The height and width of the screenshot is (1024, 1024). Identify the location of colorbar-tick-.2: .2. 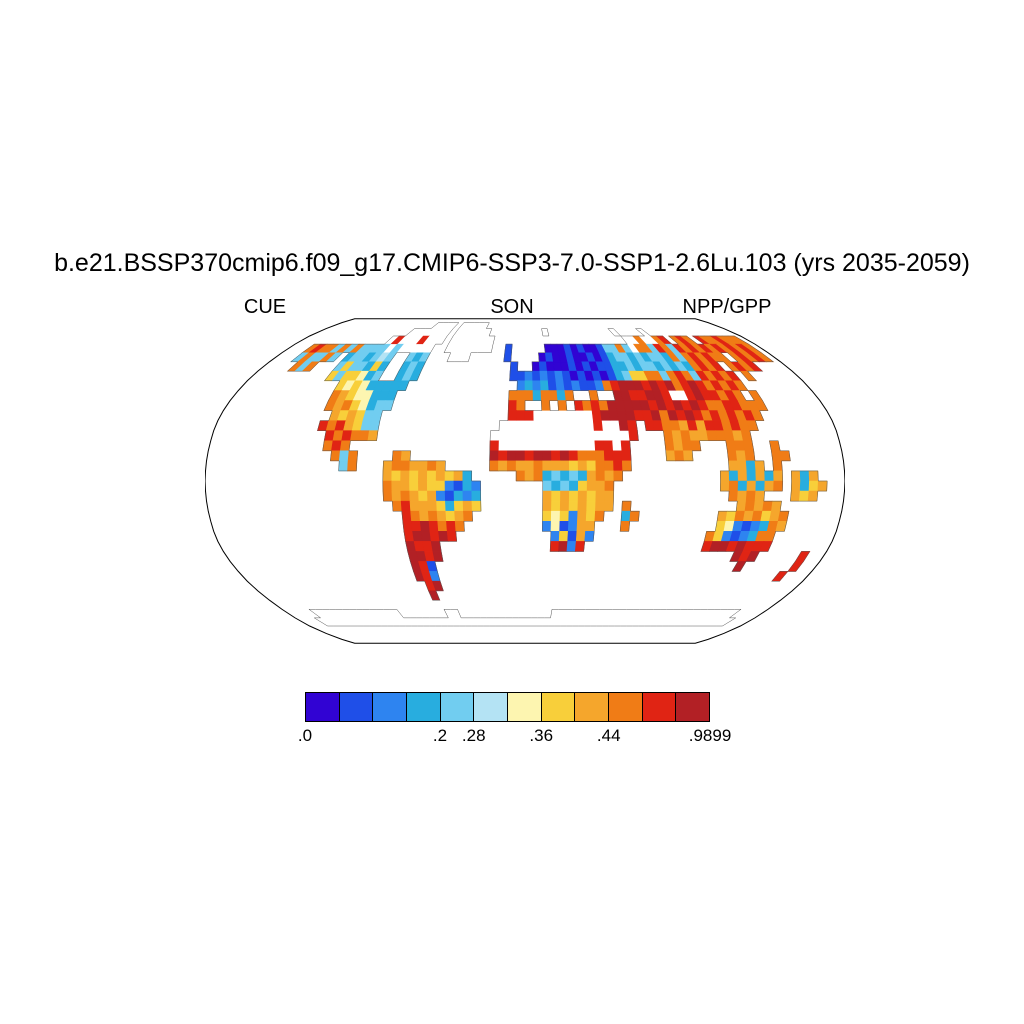
(440, 735).